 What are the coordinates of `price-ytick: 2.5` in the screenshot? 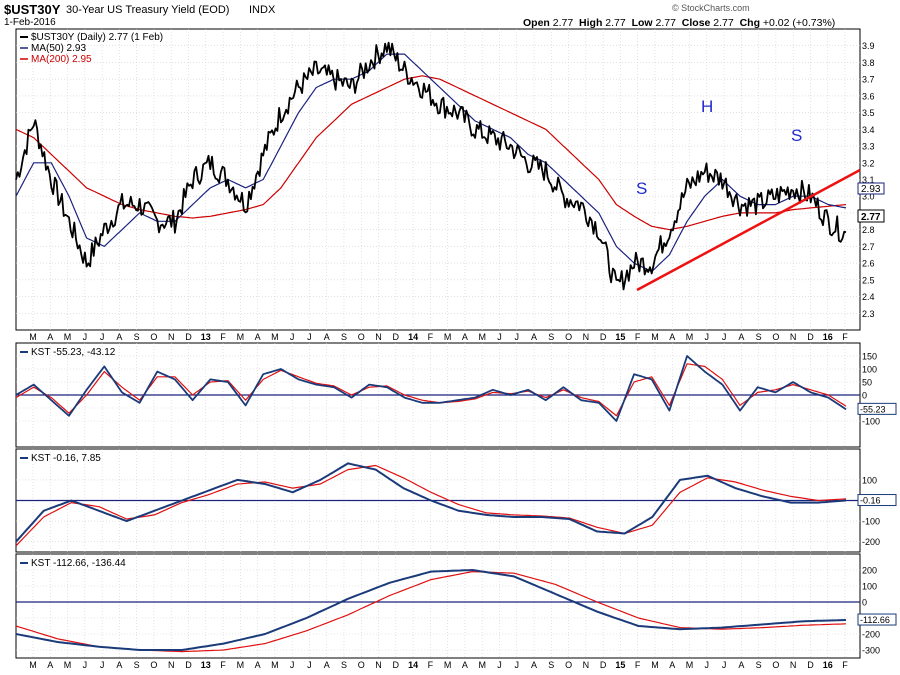 It's located at (868, 280).